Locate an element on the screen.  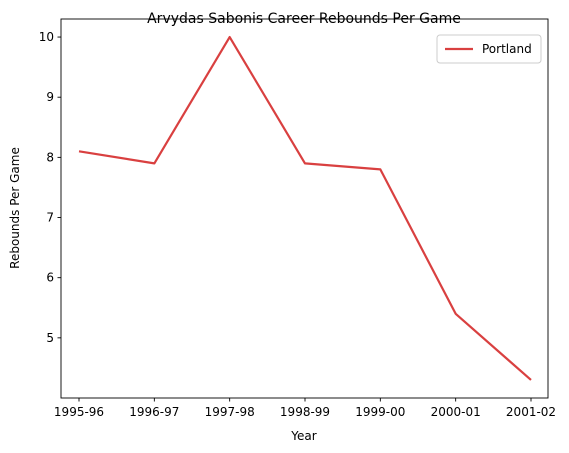
x-tick-label: 1997-98 is located at coordinates (230, 412).